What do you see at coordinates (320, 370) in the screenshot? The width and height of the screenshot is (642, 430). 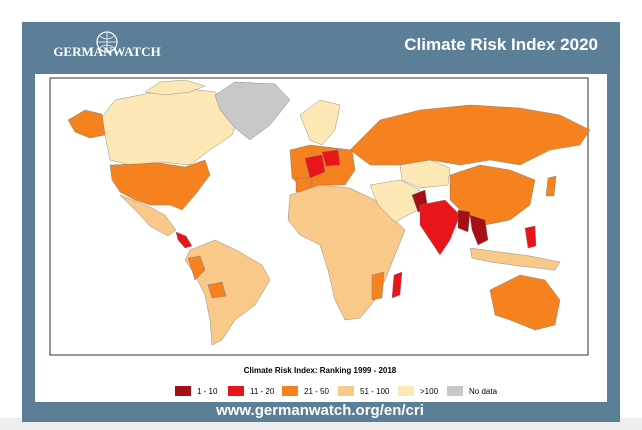 I see `legend-title: Climate Risk Index: Ranking 1999 - 2018` at bounding box center [320, 370].